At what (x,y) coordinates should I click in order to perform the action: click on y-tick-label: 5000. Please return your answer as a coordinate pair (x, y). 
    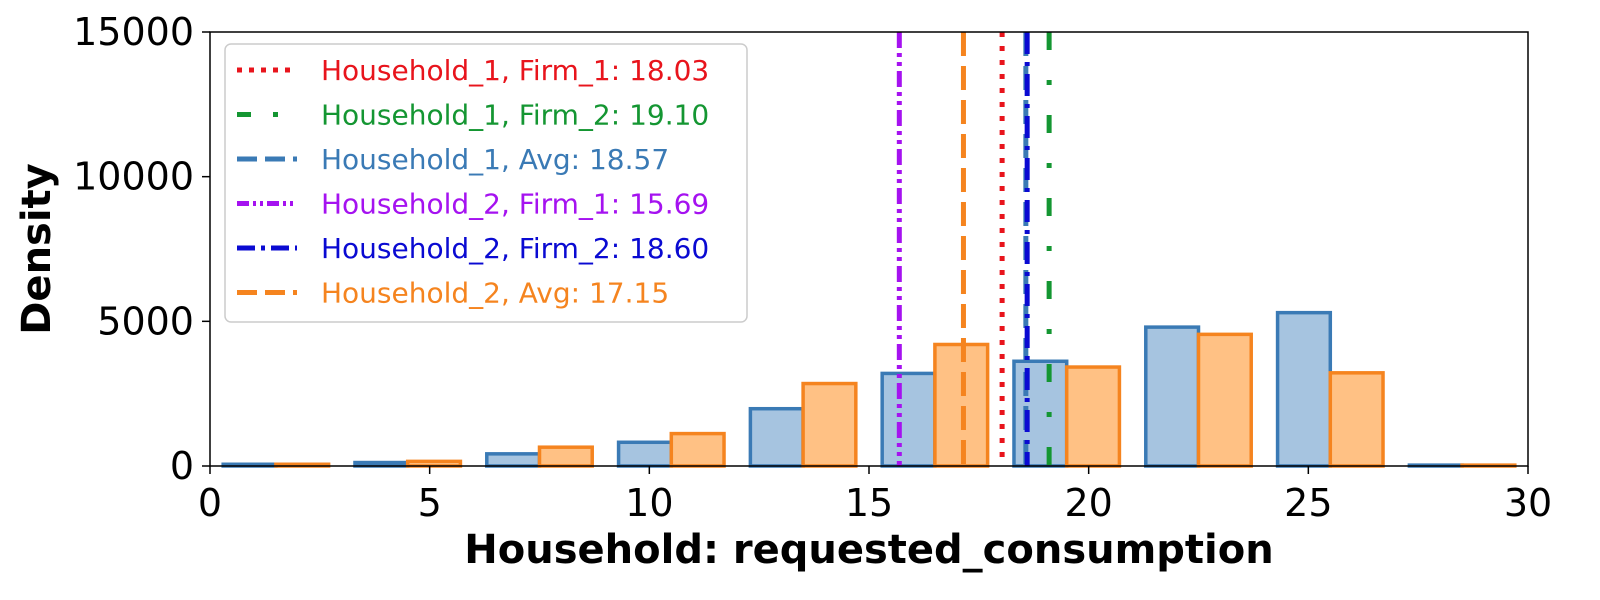
    Looking at the image, I should click on (145, 321).